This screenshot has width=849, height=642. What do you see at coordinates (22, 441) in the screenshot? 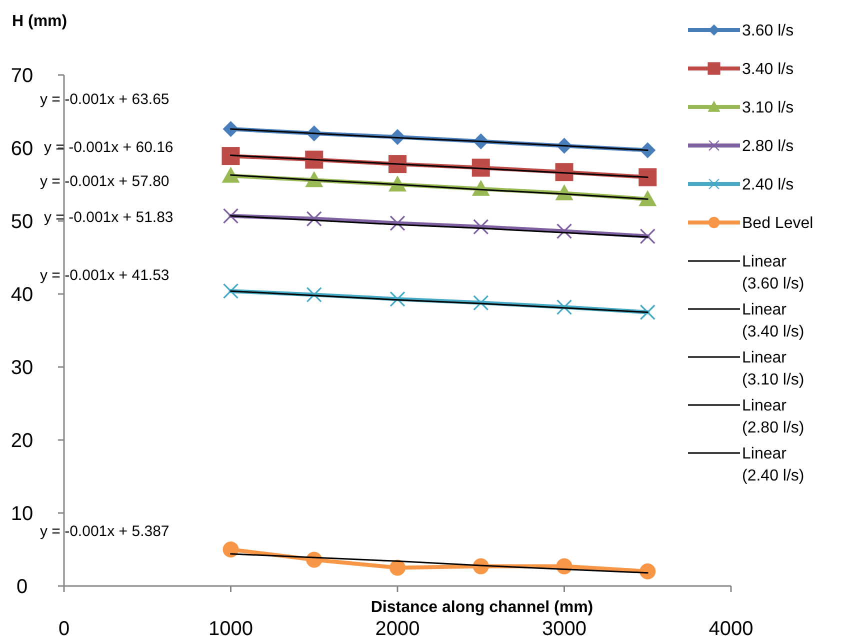
I see `y-tick-label: 20` at bounding box center [22, 441].